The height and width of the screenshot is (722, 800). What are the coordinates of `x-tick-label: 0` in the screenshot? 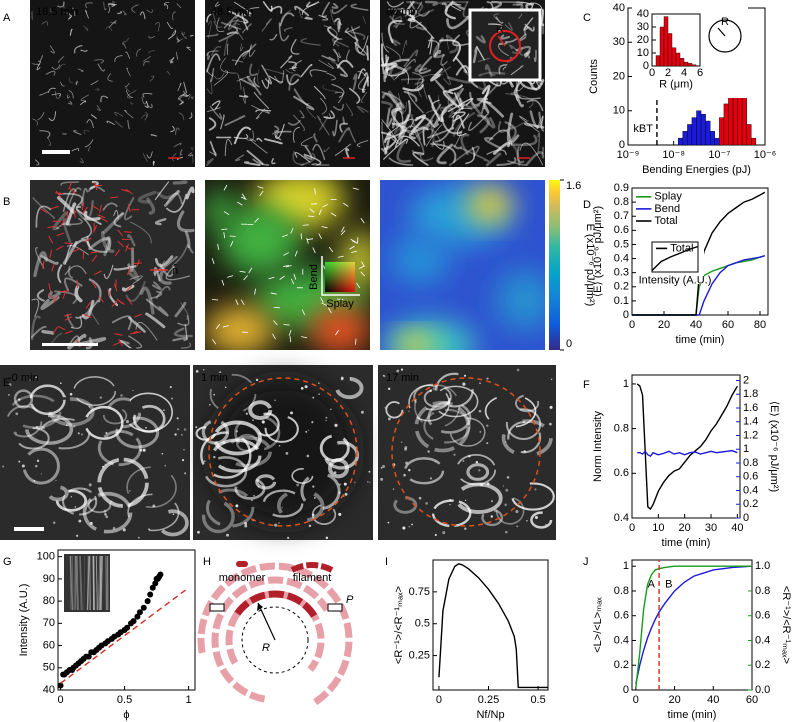 It's located at (652, 73).